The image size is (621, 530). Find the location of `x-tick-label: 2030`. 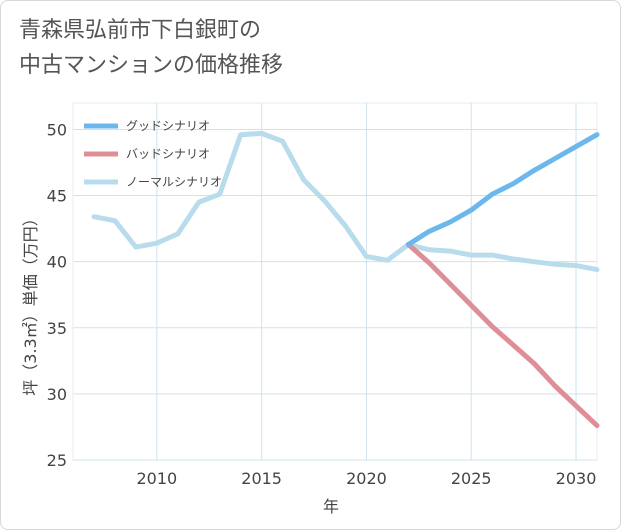

x-tick-label: 2030 is located at coordinates (576, 478).